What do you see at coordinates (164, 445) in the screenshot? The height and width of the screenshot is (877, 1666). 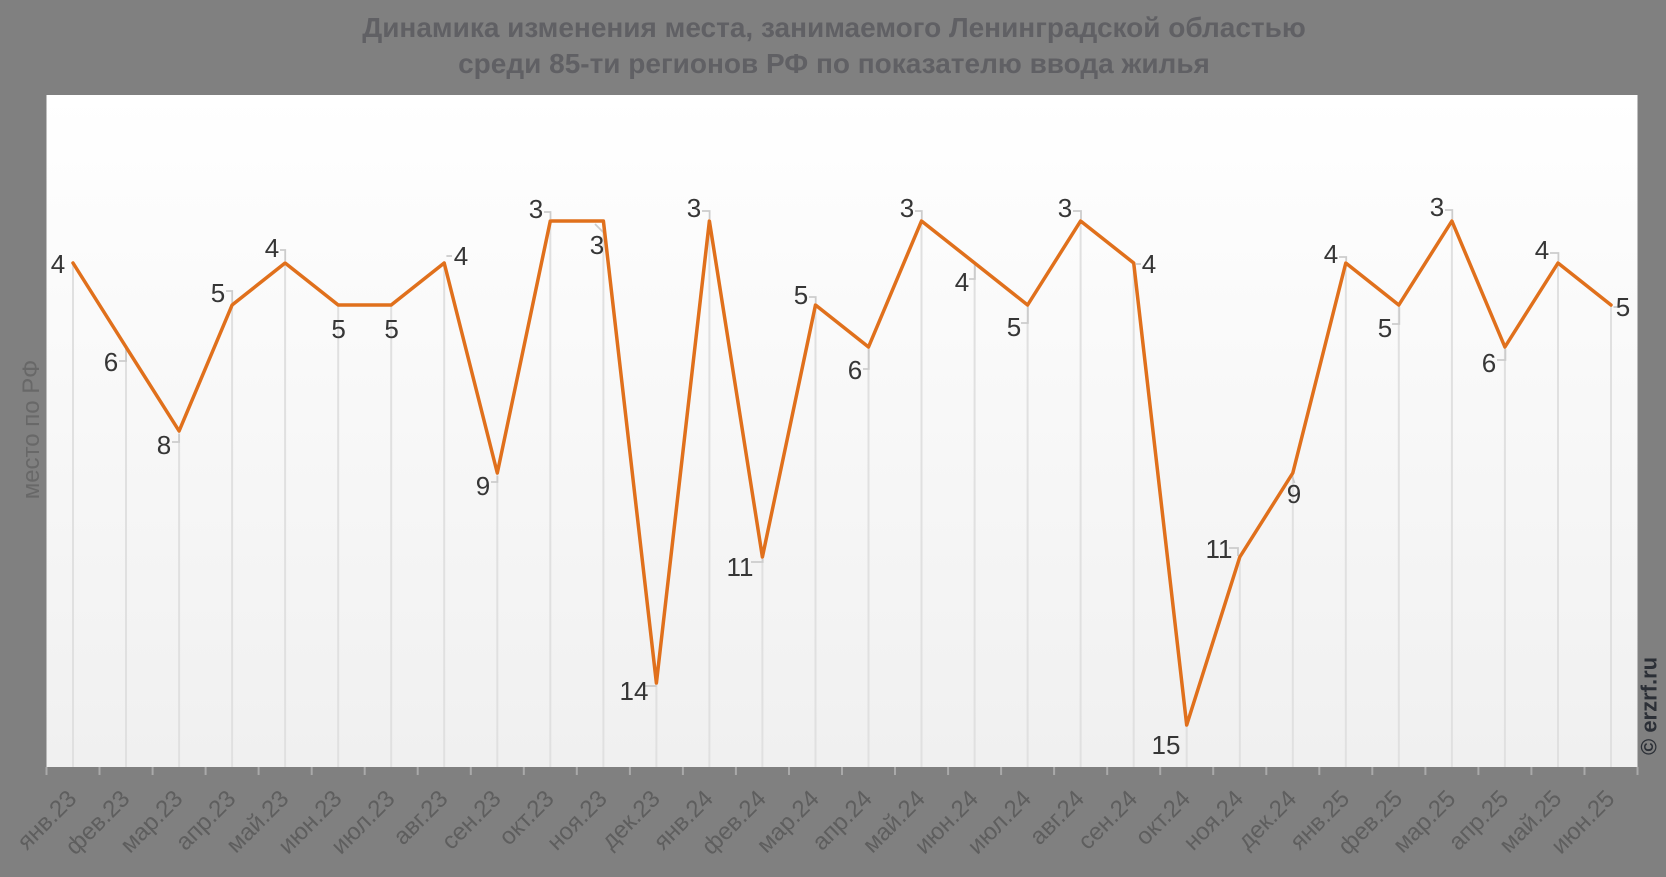 I see `svg-text: 8` at bounding box center [164, 445].